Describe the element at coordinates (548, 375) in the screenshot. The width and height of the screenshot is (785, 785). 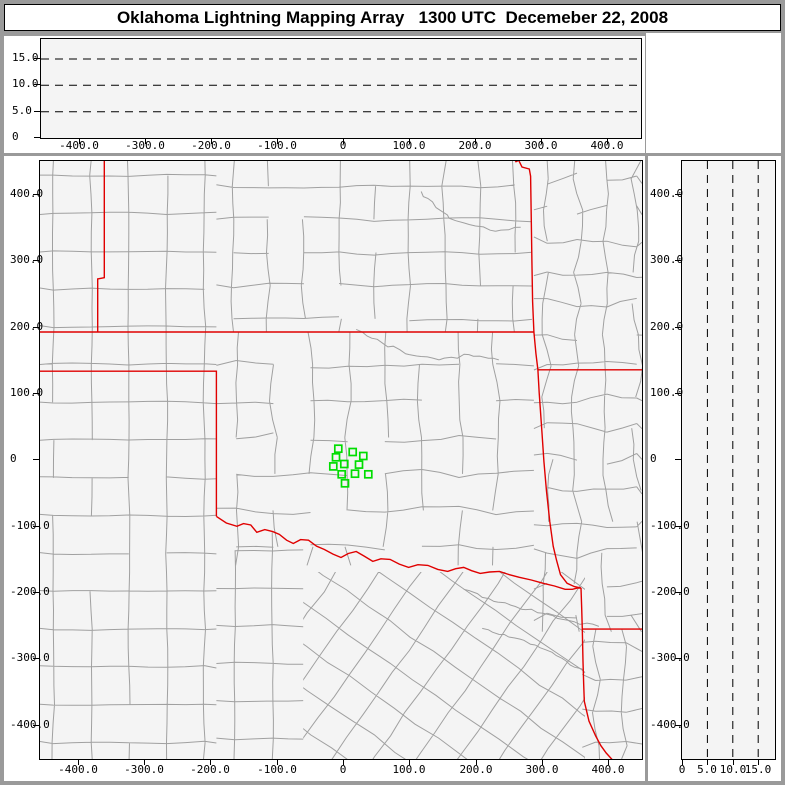
I see `state-border-eastern-border` at that location.